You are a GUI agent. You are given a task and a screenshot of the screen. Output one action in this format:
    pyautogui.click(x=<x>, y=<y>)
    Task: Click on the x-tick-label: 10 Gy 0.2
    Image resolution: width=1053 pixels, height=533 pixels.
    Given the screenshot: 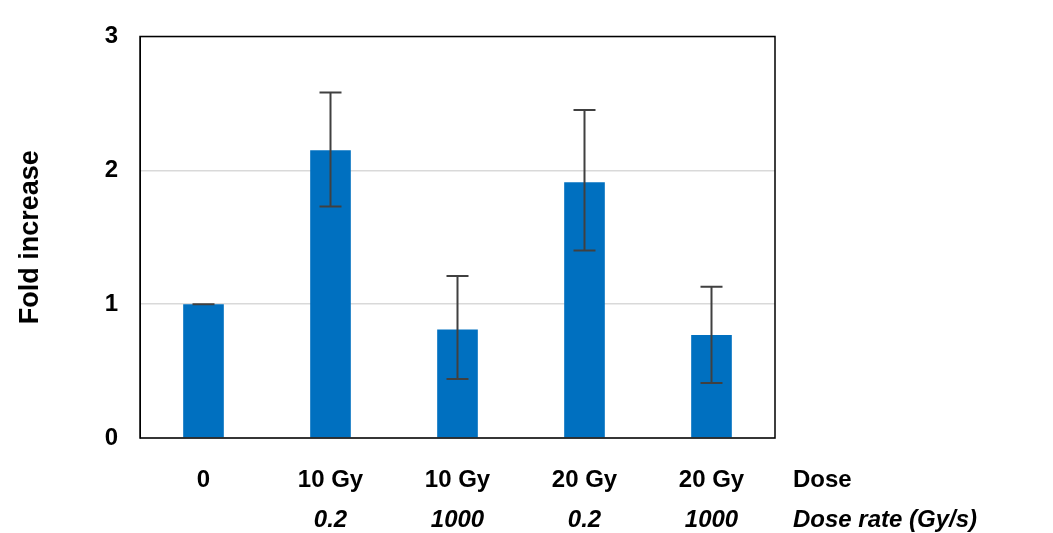 What is the action you would take?
    pyautogui.click(x=330, y=498)
    